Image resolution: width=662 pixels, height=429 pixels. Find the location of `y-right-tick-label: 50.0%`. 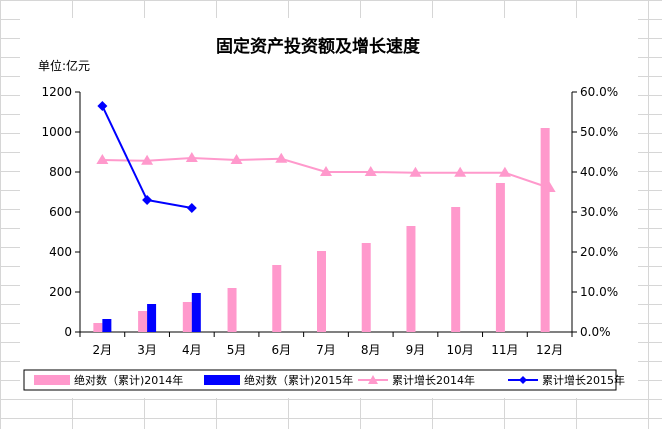

y-right-tick-label: 50.0% is located at coordinates (599, 132).